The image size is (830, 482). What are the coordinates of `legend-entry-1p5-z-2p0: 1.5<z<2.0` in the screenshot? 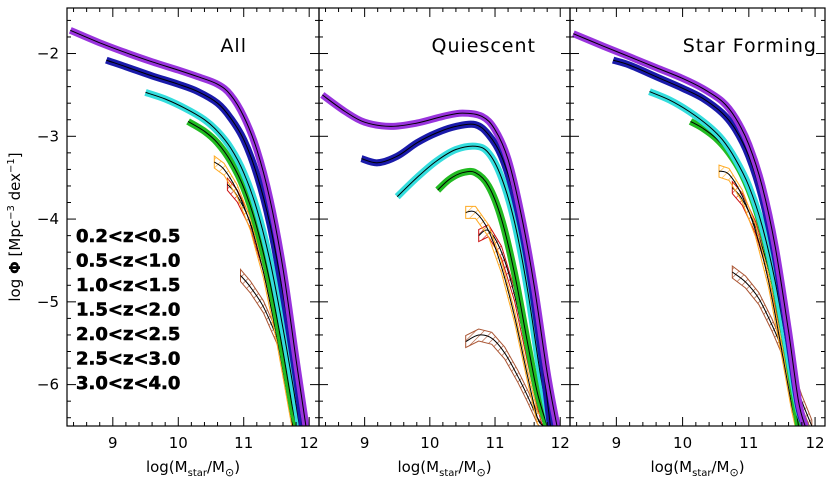 It's located at (128, 310).